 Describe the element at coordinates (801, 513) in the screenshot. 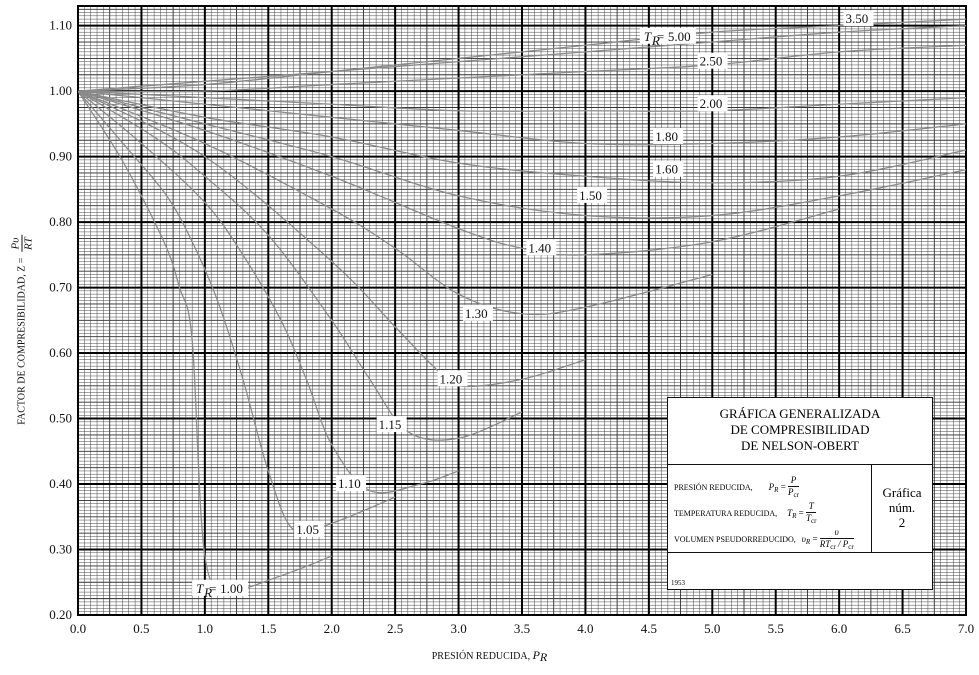

I see `def-tr-eq: TR = T Tcr` at that location.